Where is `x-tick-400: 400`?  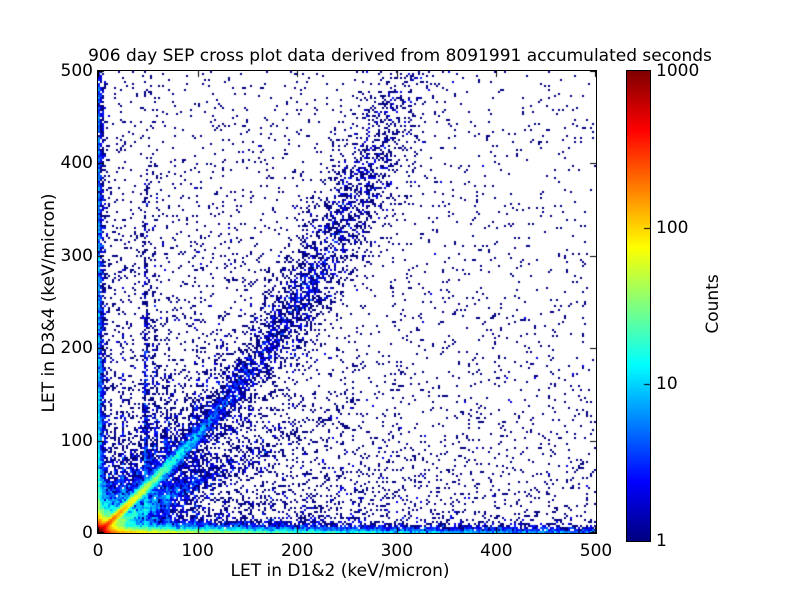 x-tick-400: 400 is located at coordinates (496, 551).